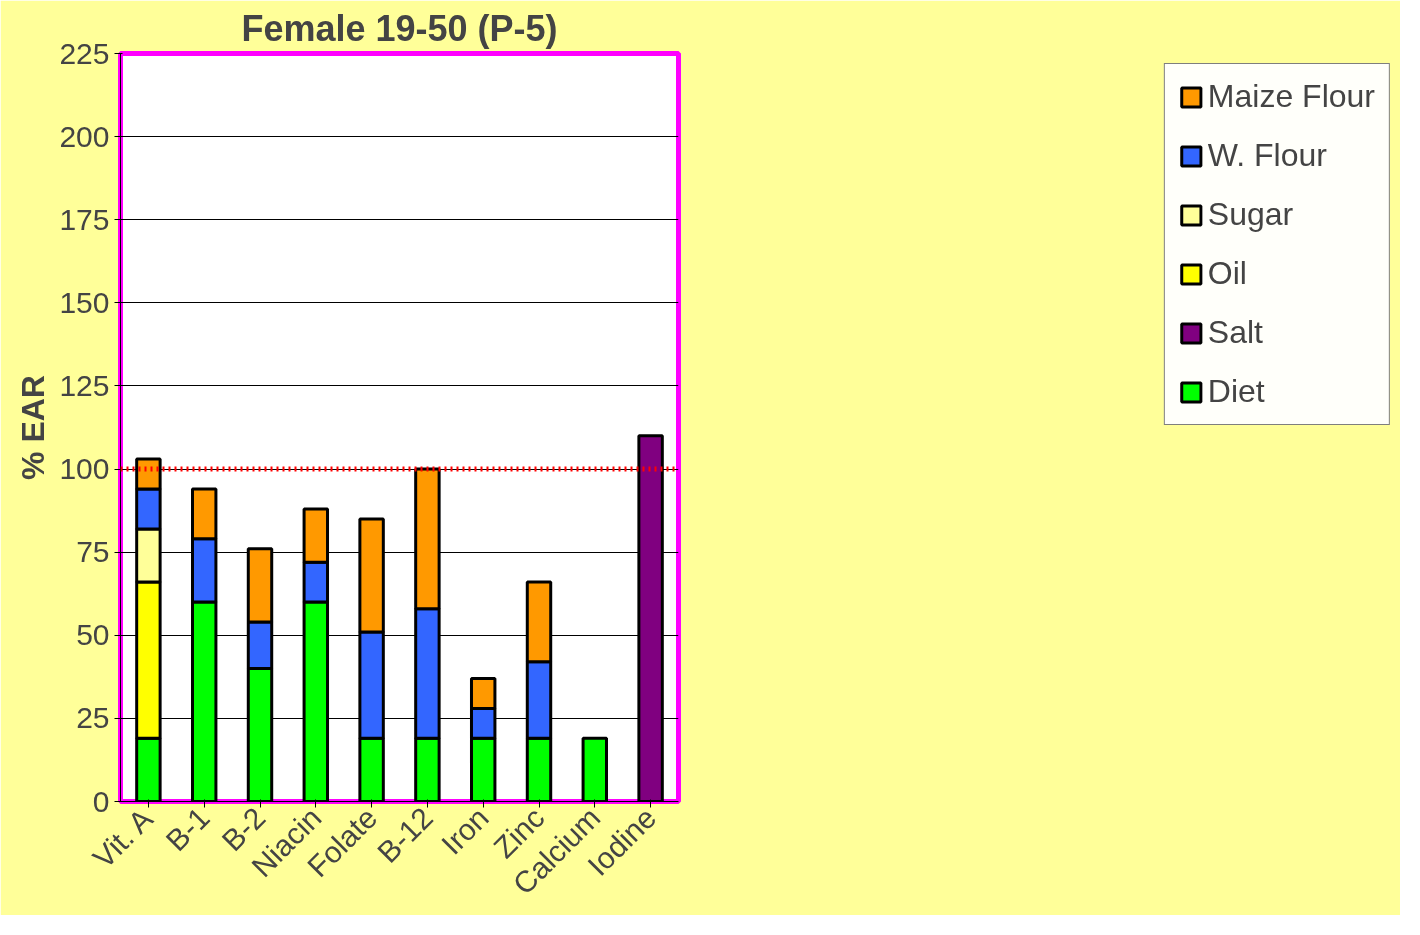  What do you see at coordinates (1291, 96) in the screenshot?
I see `legend-label: Maize Flour` at bounding box center [1291, 96].